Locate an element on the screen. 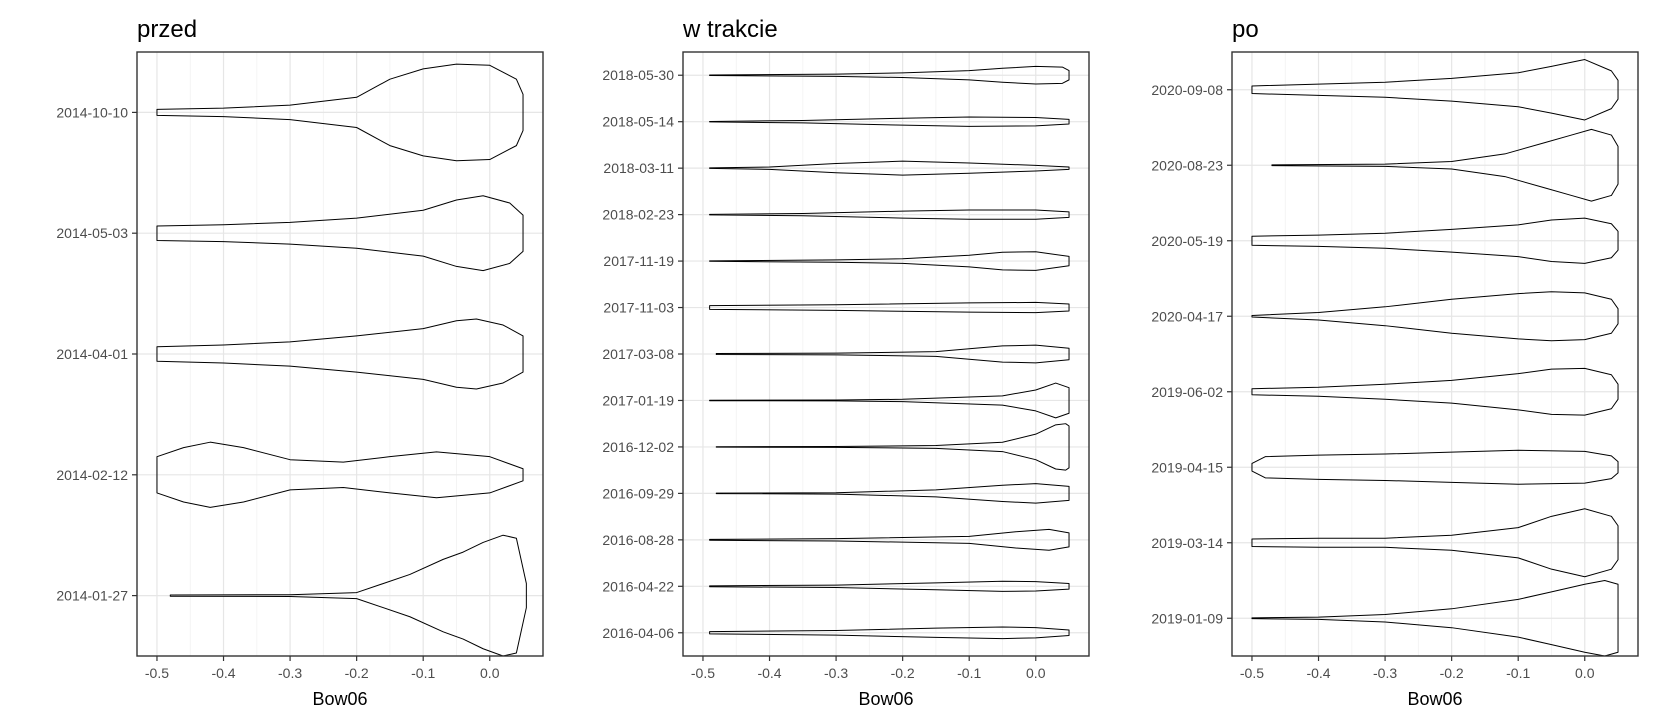 This screenshot has width=1653, height=725. y-tick-label: 2017-01-19 is located at coordinates (638, 400).